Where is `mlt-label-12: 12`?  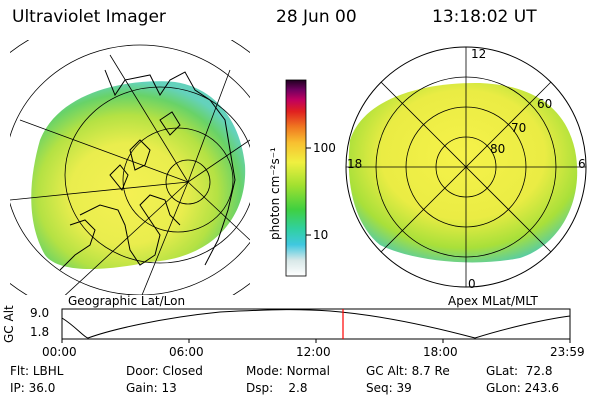 mlt-label-12: 12 is located at coordinates (479, 54).